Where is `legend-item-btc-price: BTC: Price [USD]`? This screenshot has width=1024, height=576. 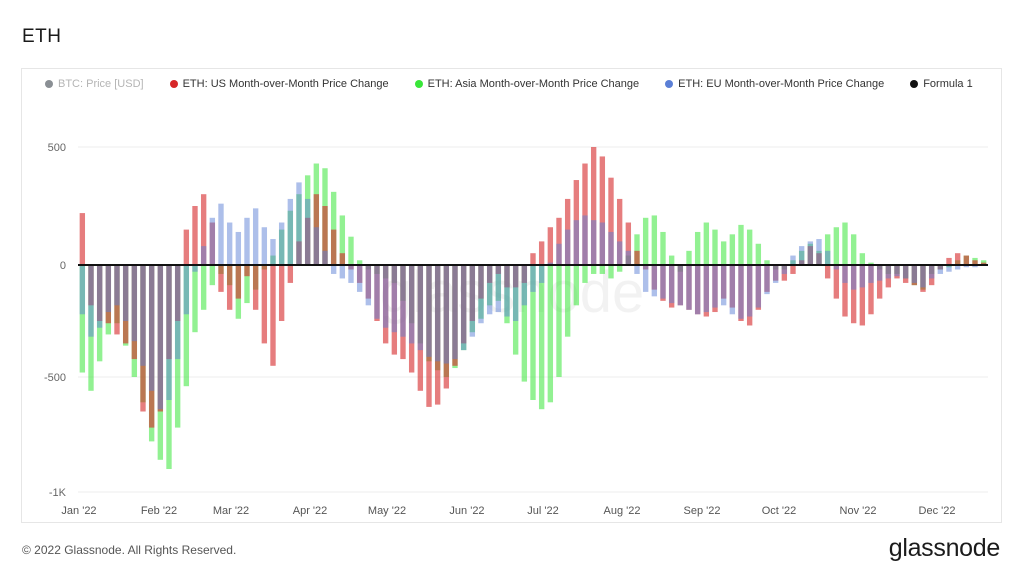
legend-item-btc-price: BTC: Price [USD] is located at coordinates (94, 84).